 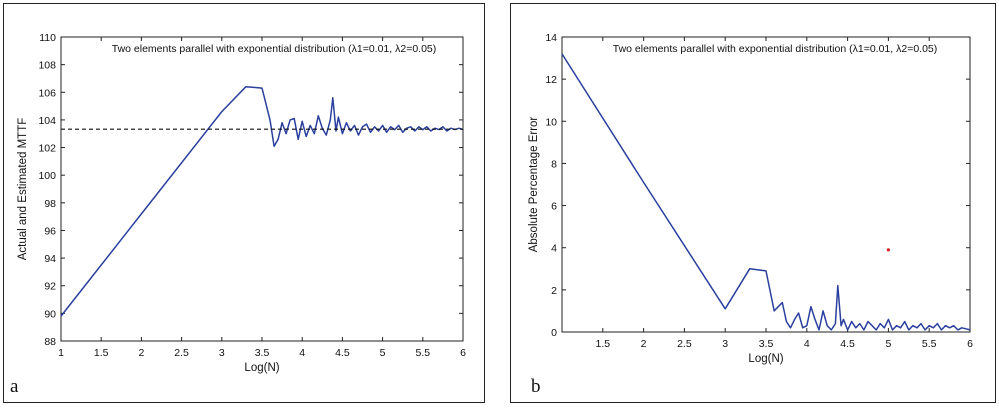 I want to click on y-tick-label: 12, so click(x=551, y=80).